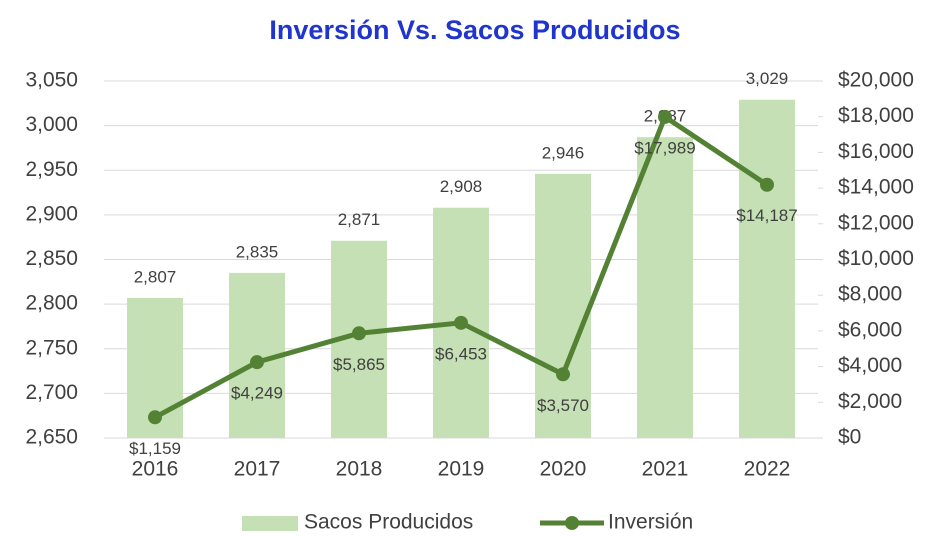 This screenshot has width=941, height=536. What do you see at coordinates (388, 522) in the screenshot?
I see `legend-label: Sacos Producidos` at bounding box center [388, 522].